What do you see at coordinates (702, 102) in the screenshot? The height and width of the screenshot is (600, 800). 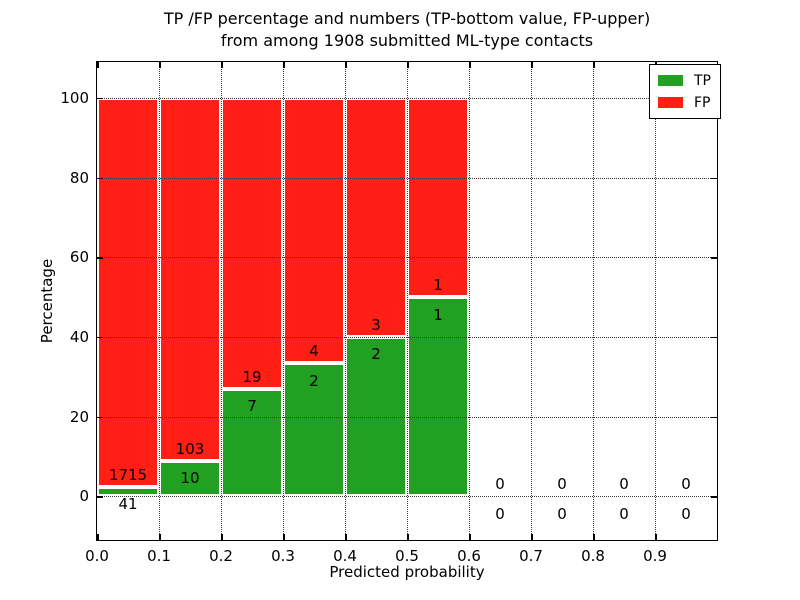 I see `fp-legend-label: FP` at bounding box center [702, 102].